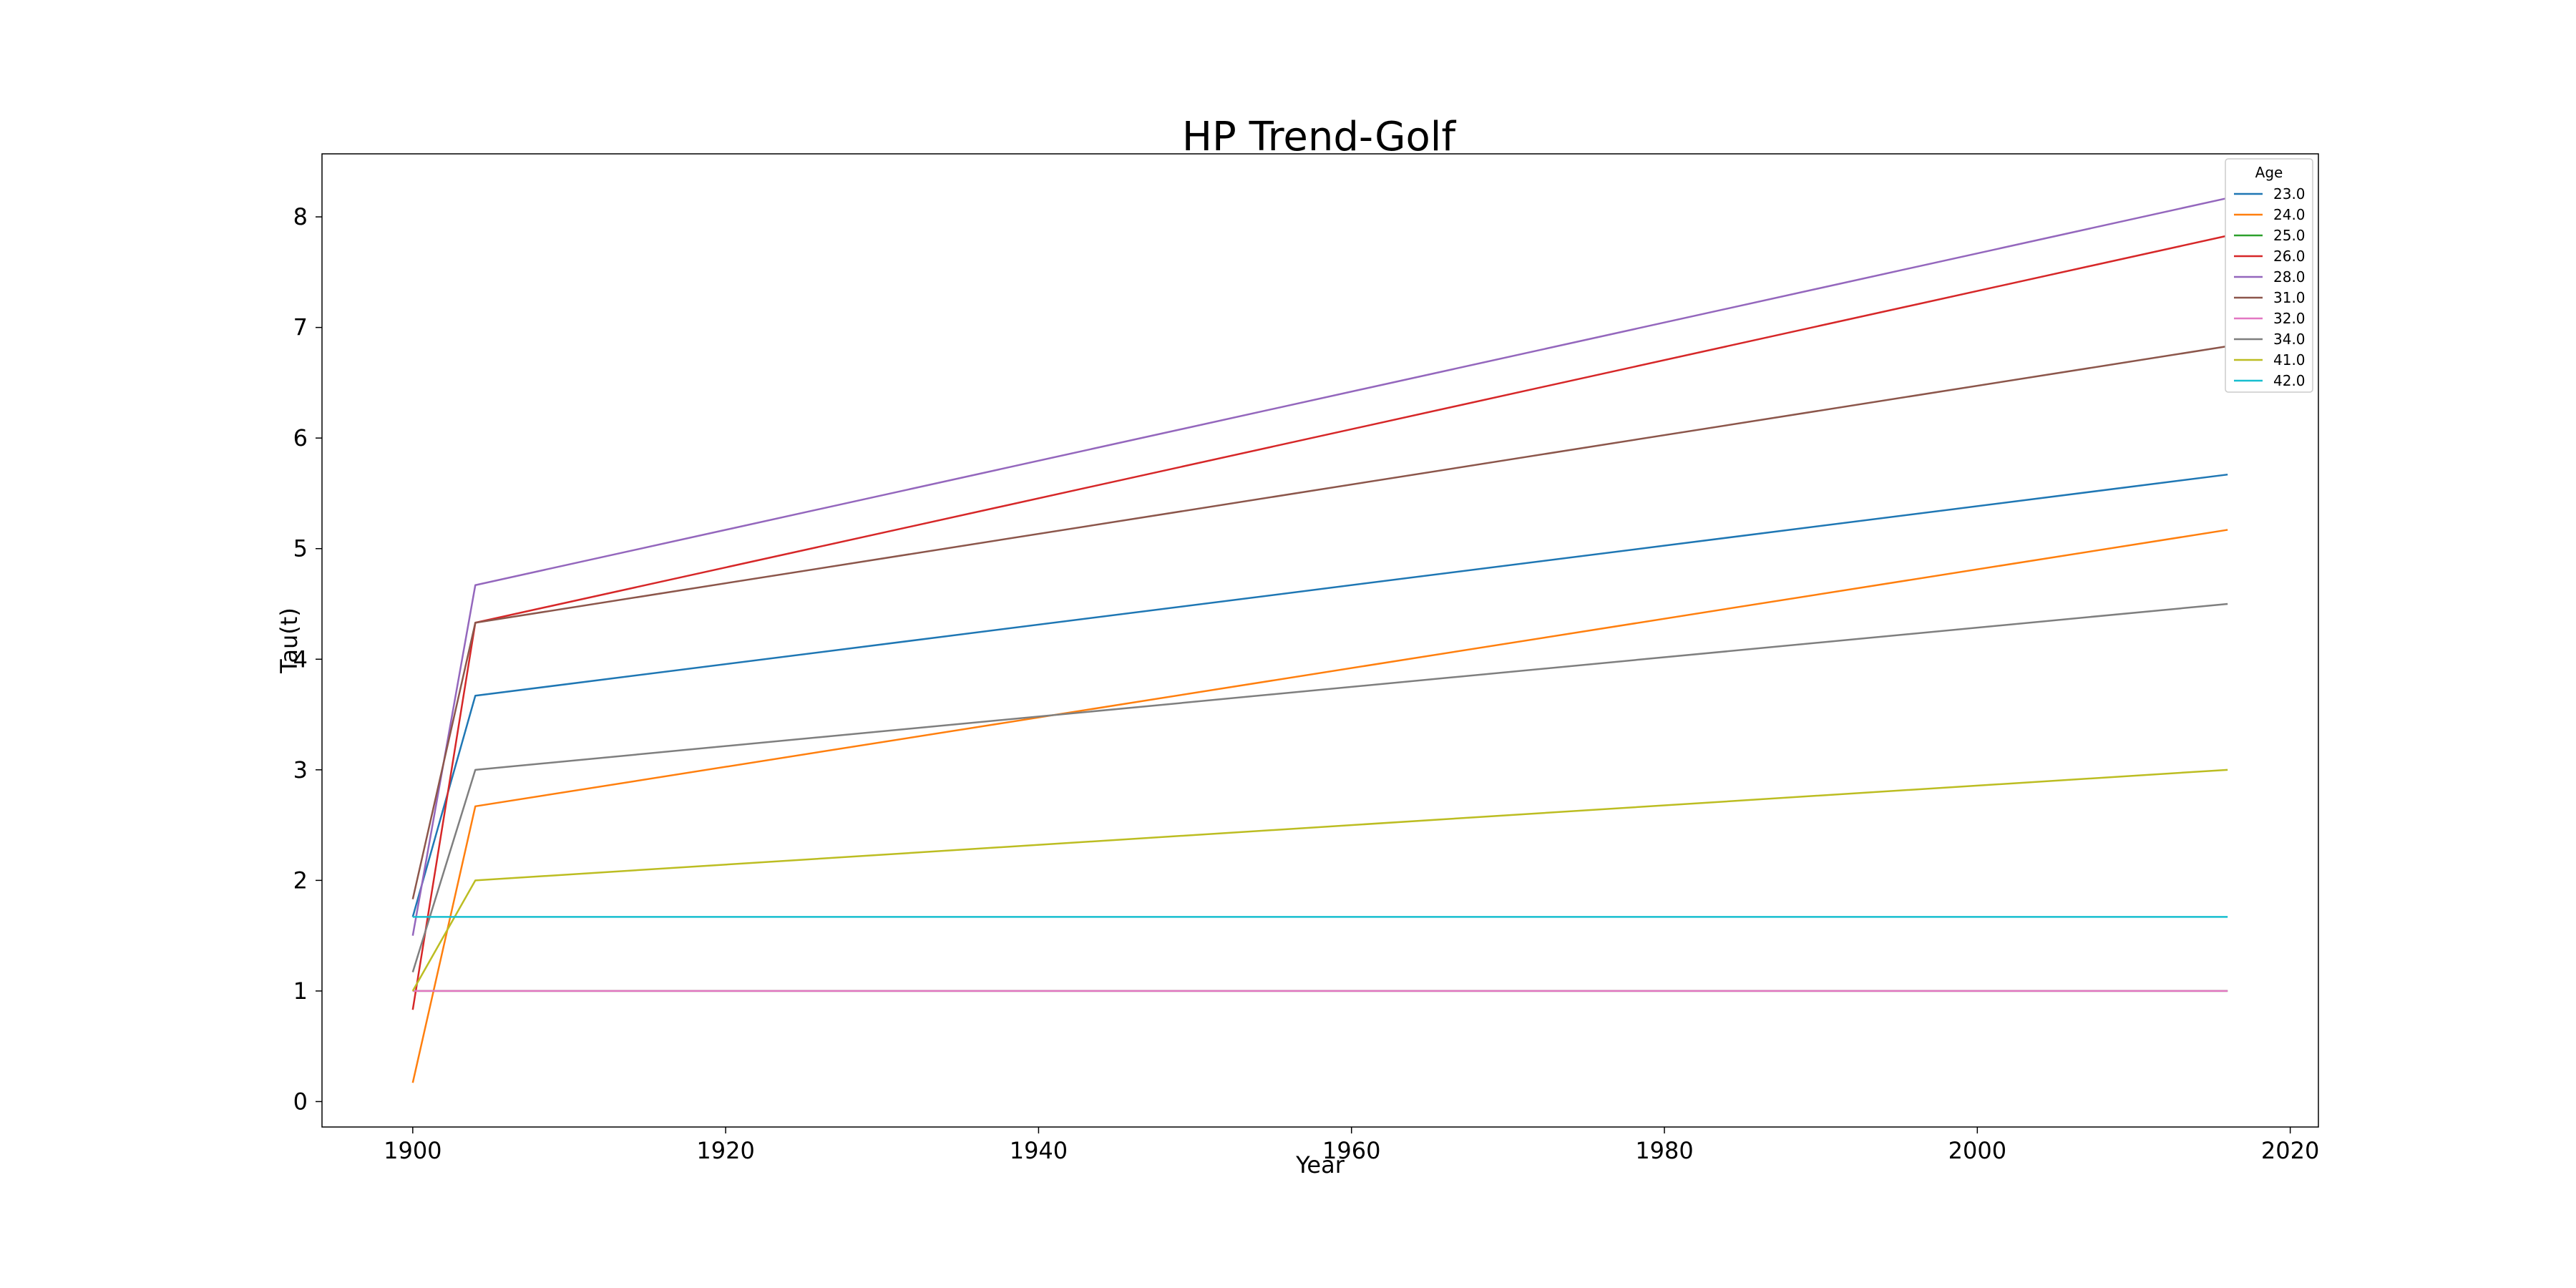 Image resolution: width=2576 pixels, height=1288 pixels. I want to click on y-tick-label: 4, so click(300, 659).